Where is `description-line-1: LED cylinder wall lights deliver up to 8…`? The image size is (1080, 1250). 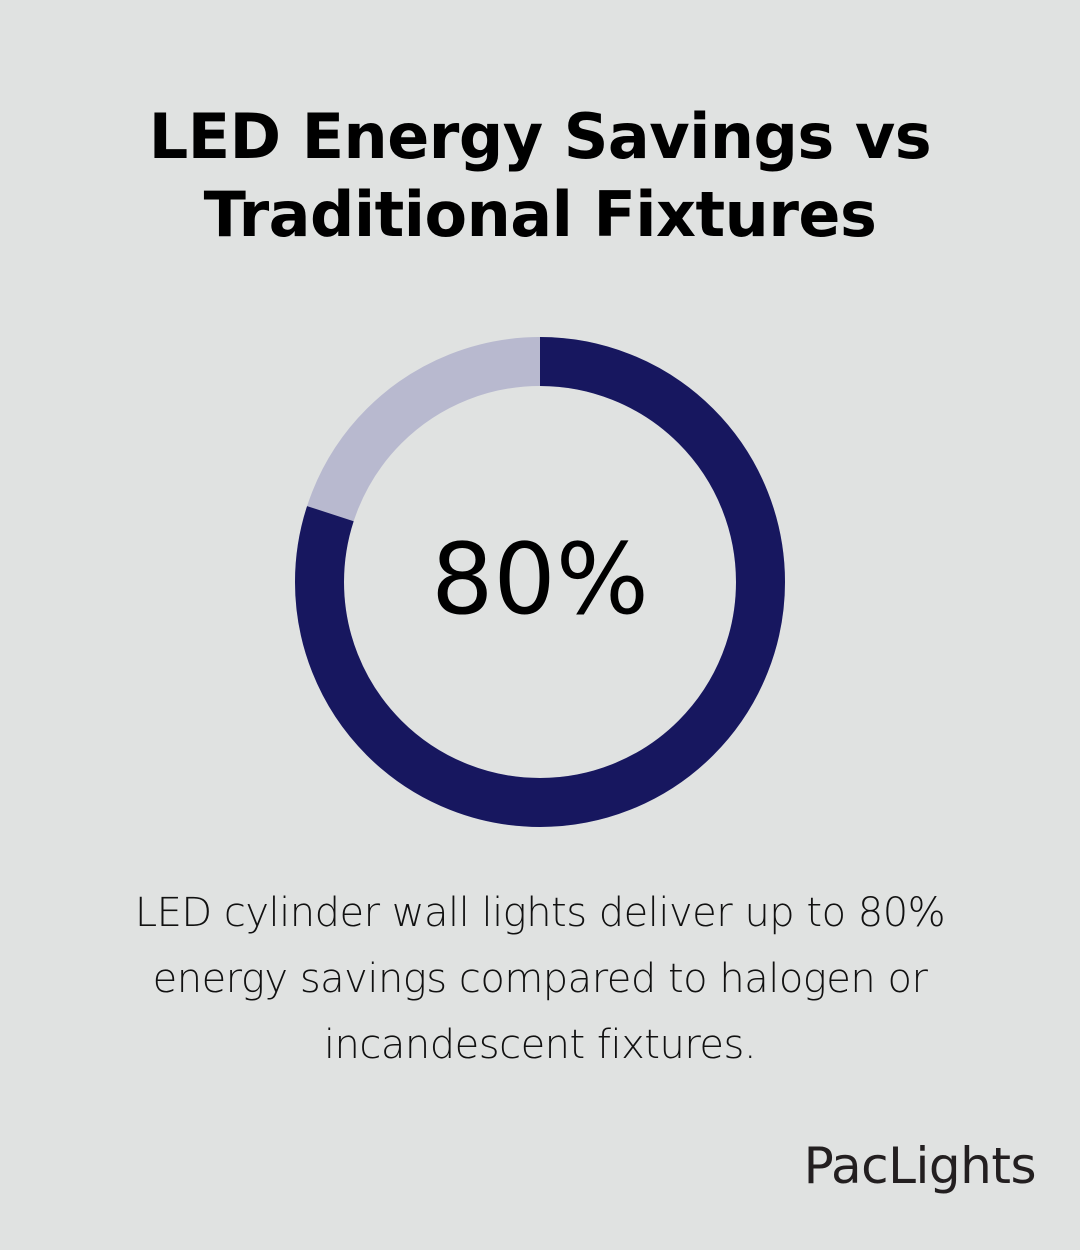 description-line-1: LED cylinder wall lights deliver up to 8… is located at coordinates (540, 913).